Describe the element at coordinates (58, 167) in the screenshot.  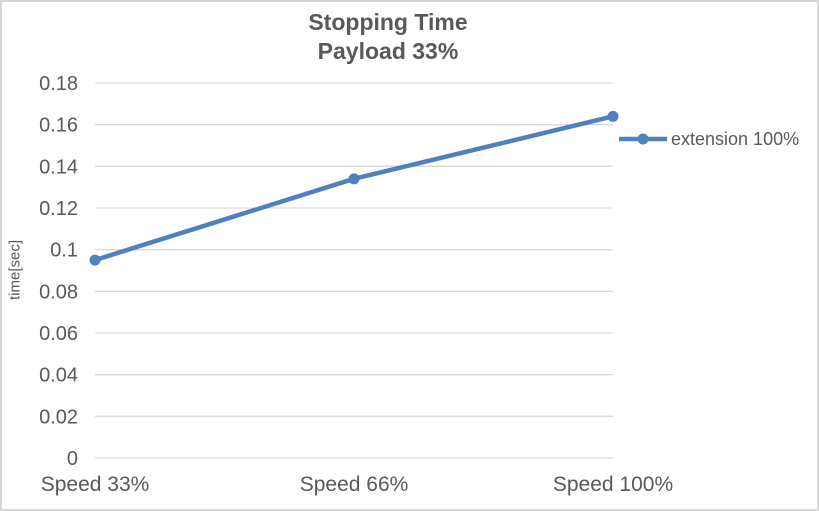
I see `y-tick-label: 0.14` at that location.